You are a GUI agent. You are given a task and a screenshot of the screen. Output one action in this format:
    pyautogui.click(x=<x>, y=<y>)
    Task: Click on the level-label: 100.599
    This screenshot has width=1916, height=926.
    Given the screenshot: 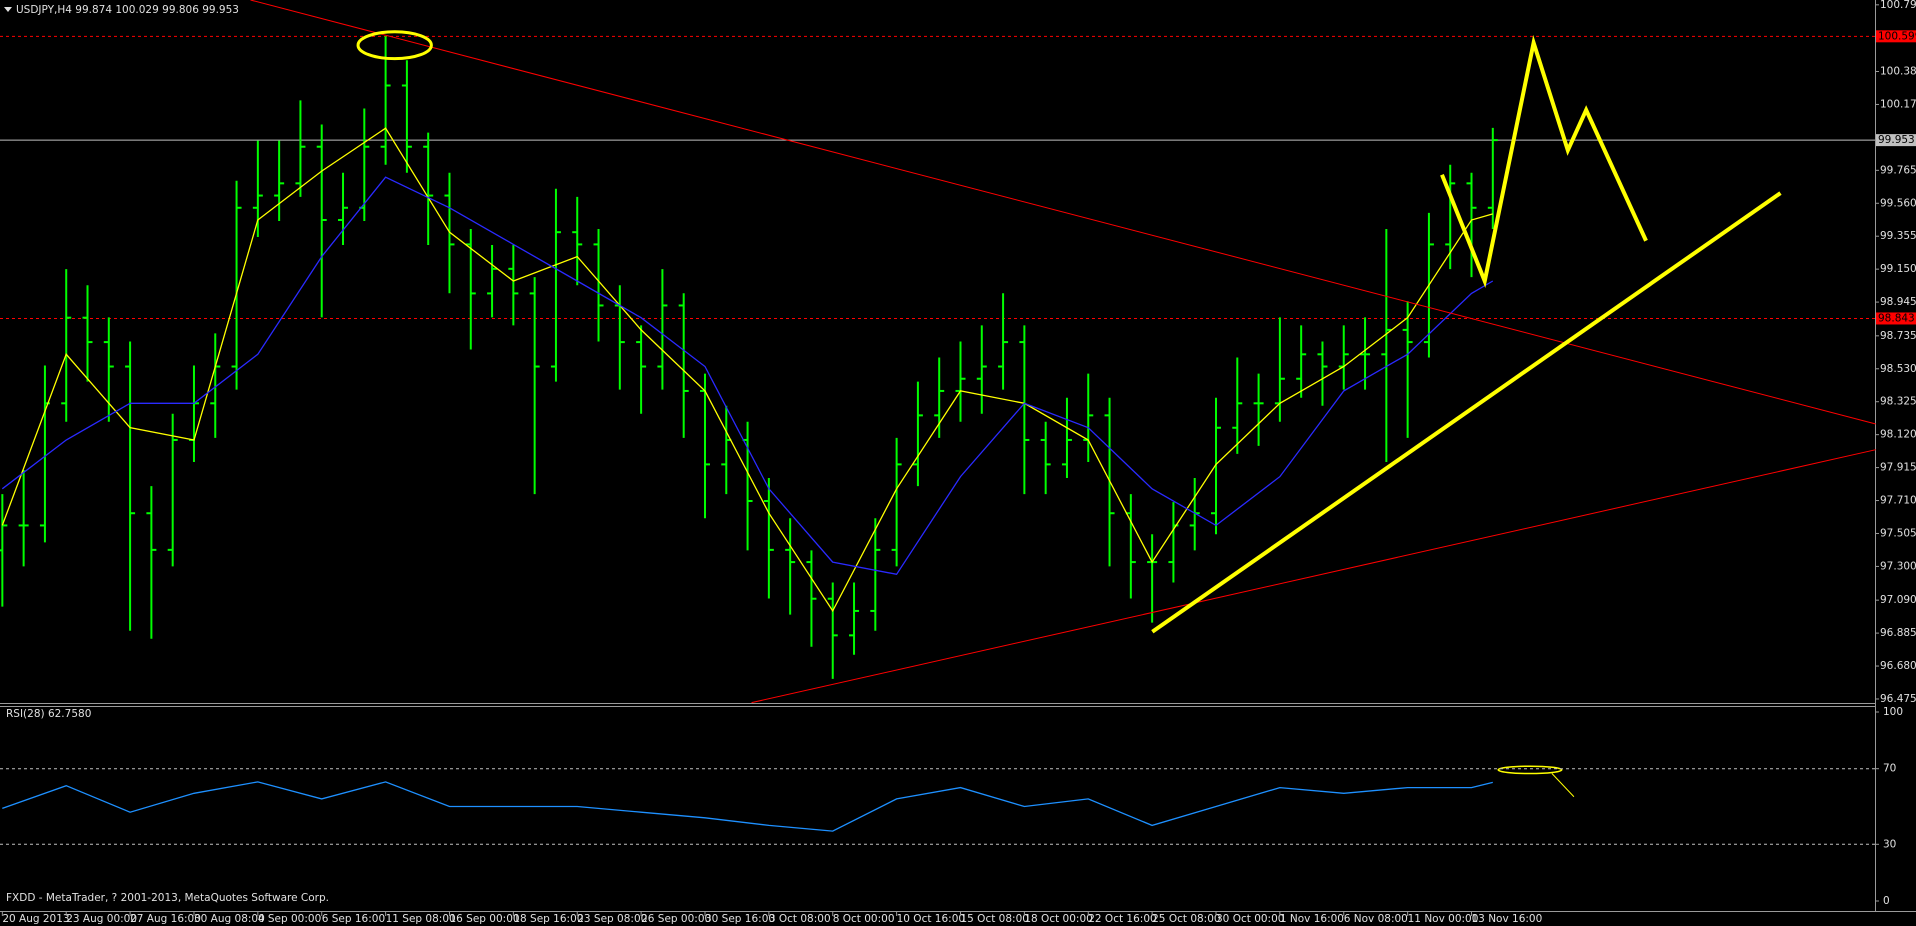 What is the action you would take?
    pyautogui.click(x=1897, y=36)
    